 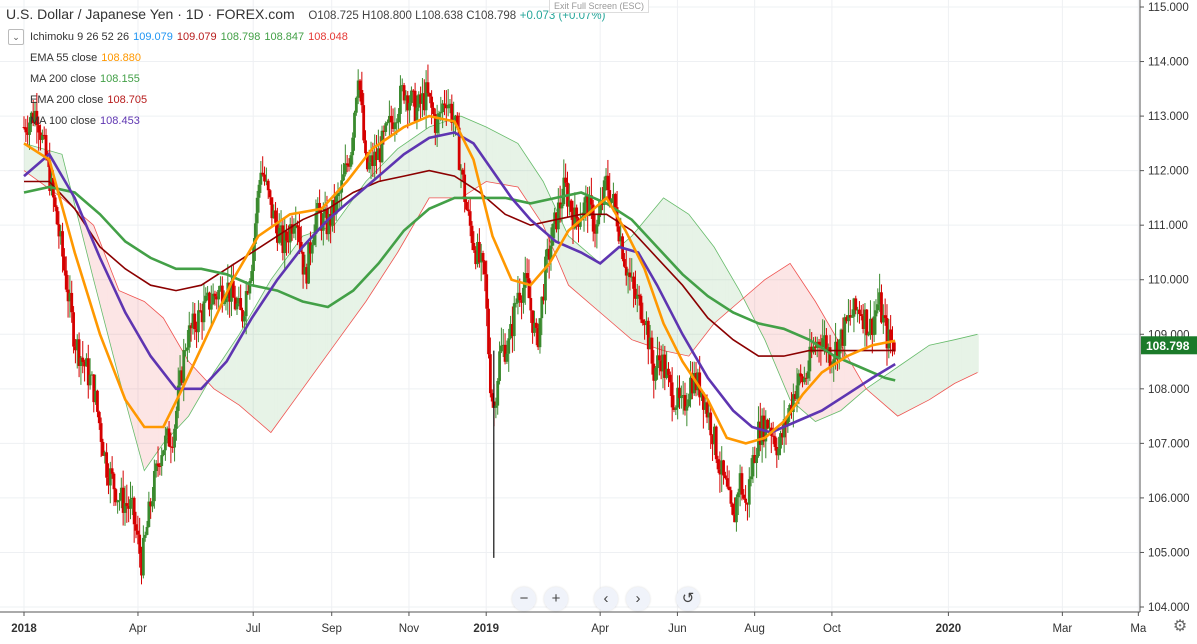 What do you see at coordinates (754, 629) in the screenshot?
I see `x-tick-label: Aug` at bounding box center [754, 629].